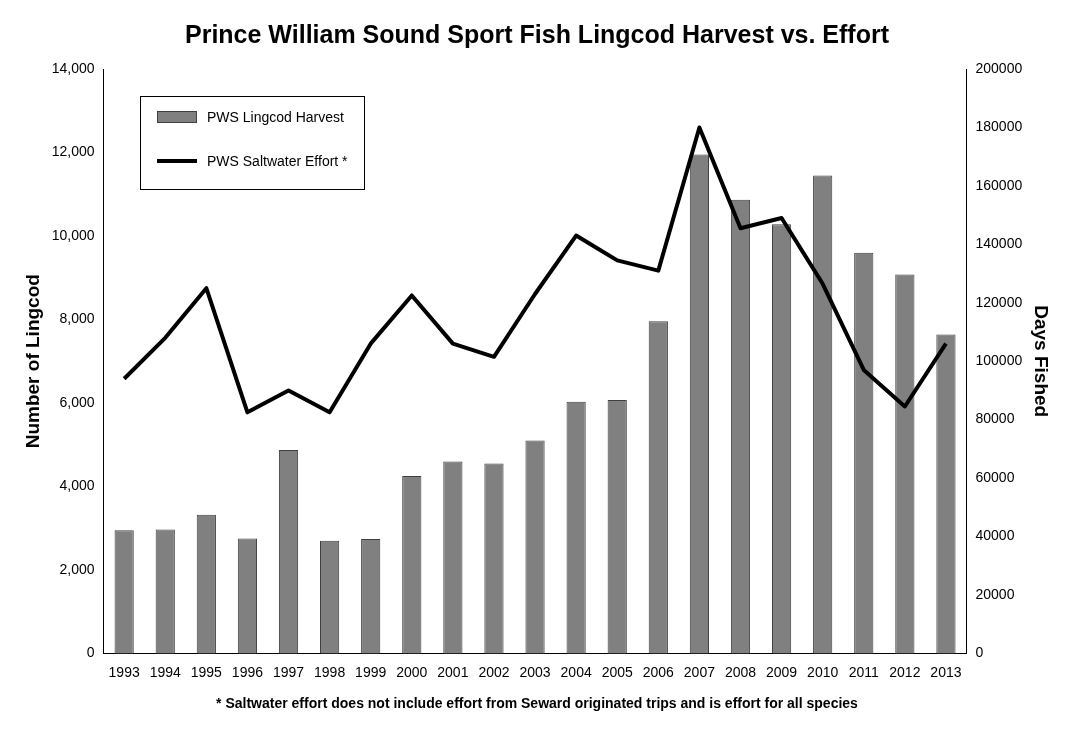 The image size is (1074, 730). Describe the element at coordinates (905, 671) in the screenshot. I see `x-tick-label: 2012` at that location.